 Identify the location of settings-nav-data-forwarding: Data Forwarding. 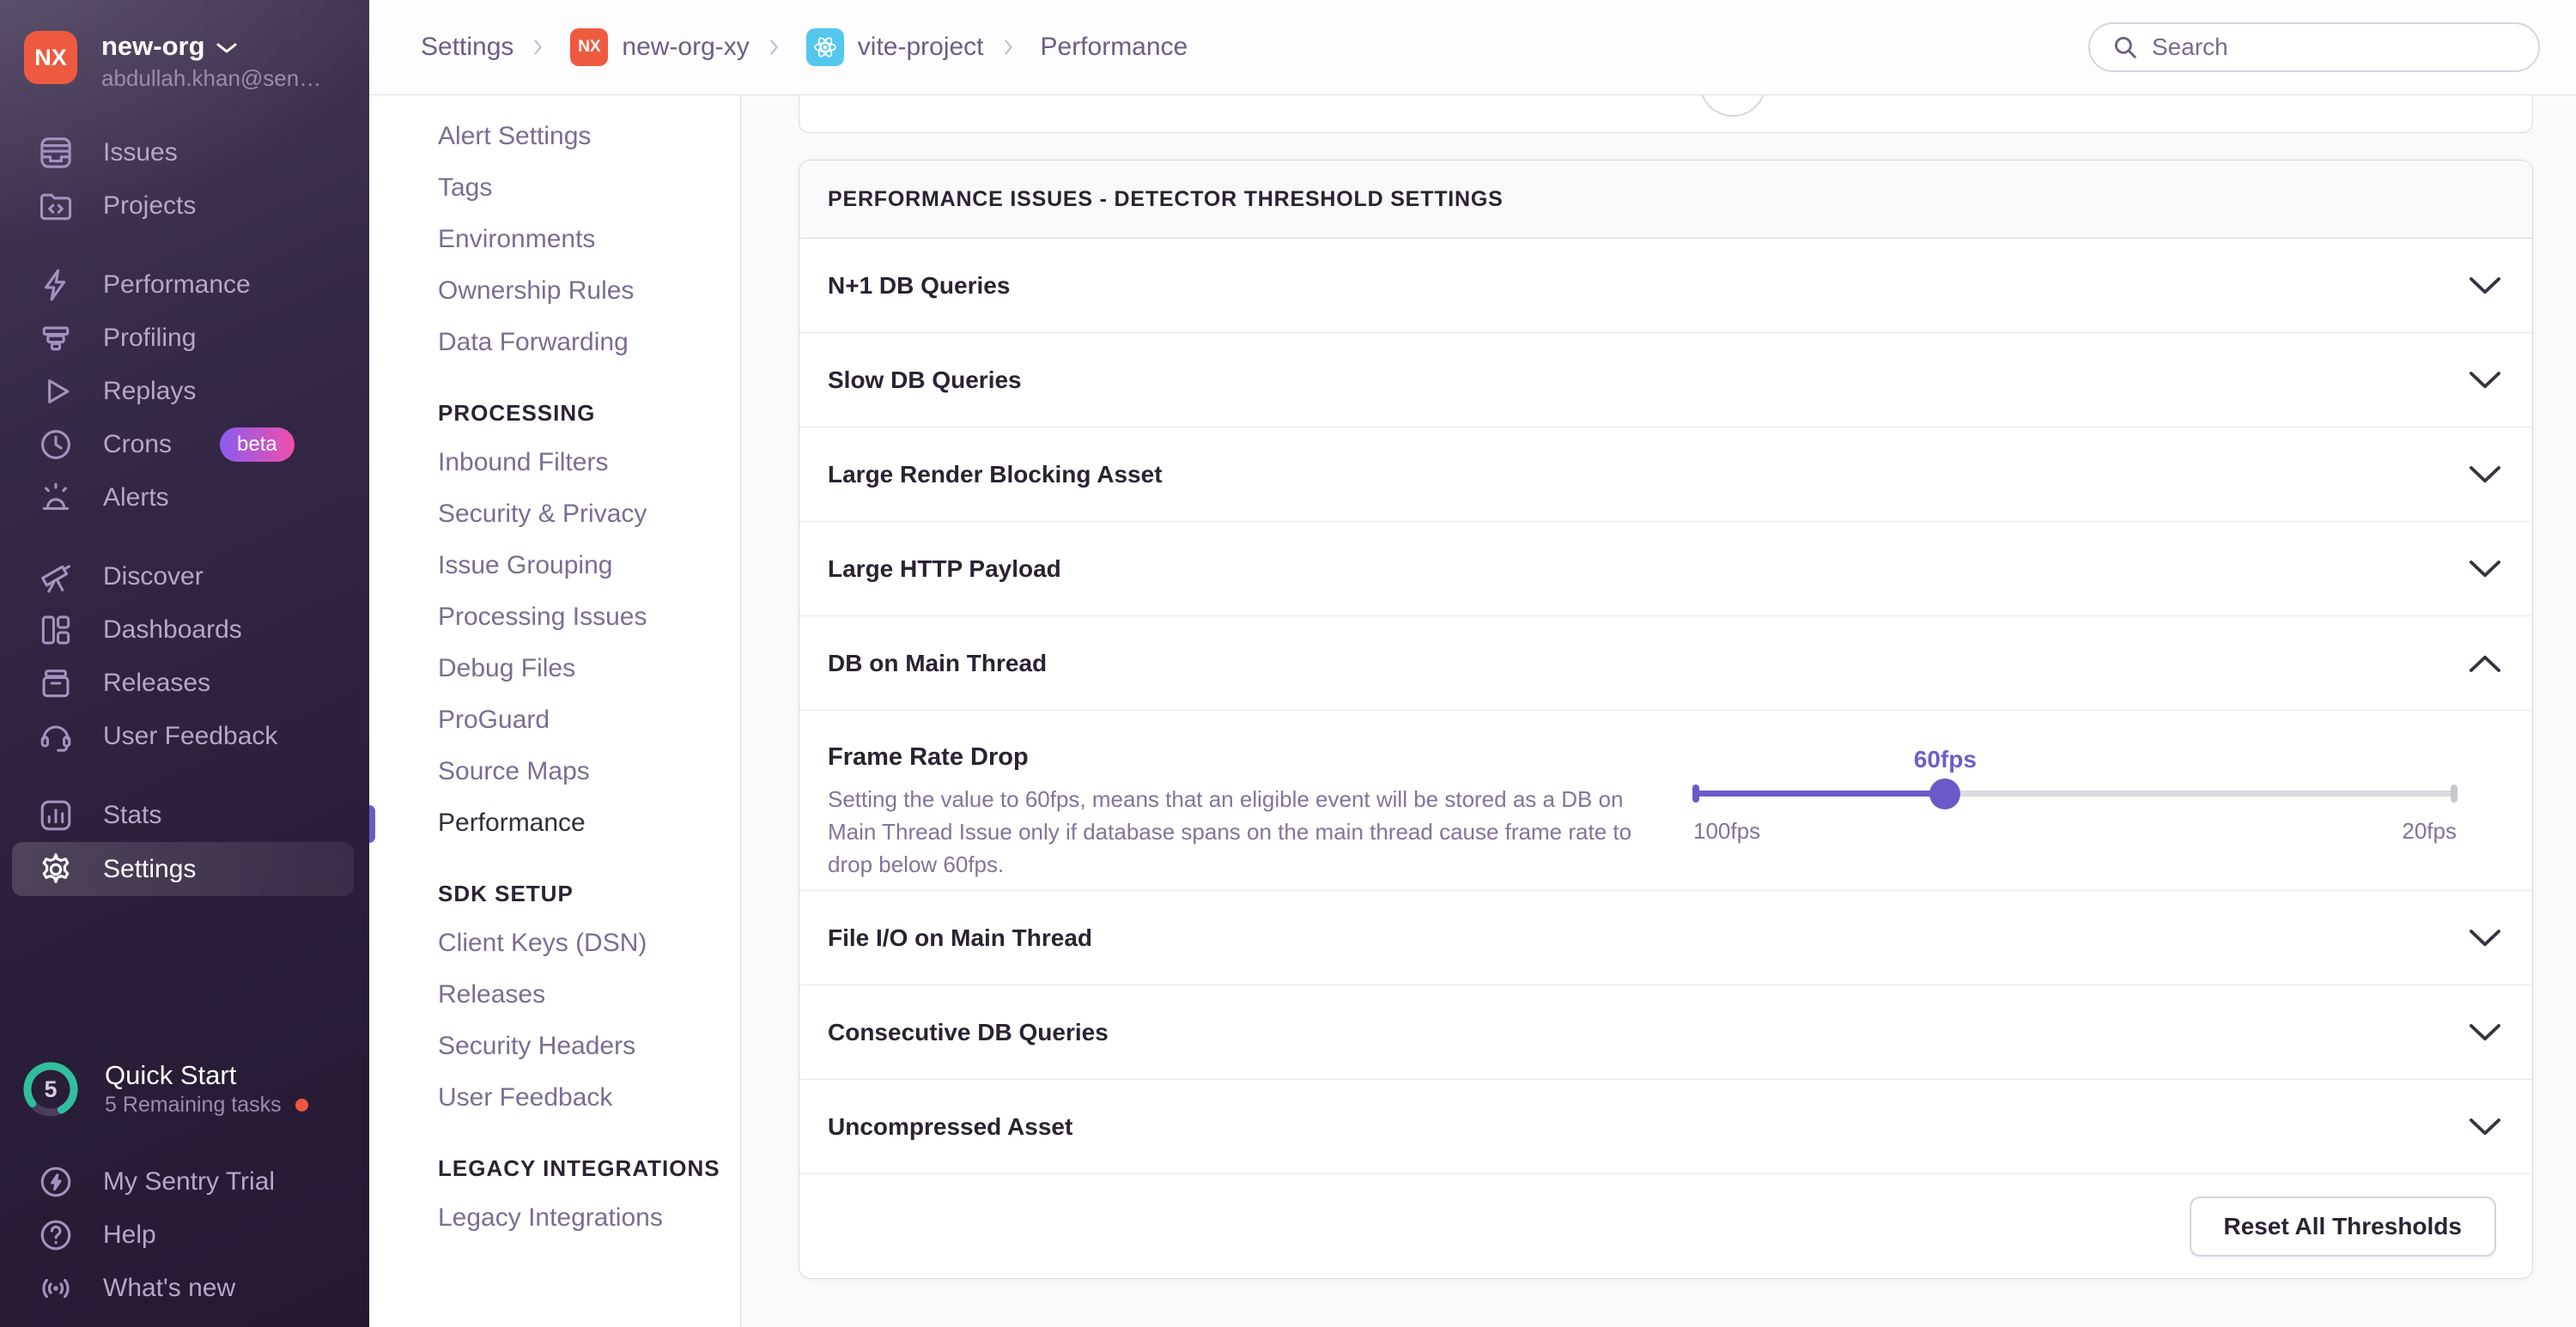
(554, 342).